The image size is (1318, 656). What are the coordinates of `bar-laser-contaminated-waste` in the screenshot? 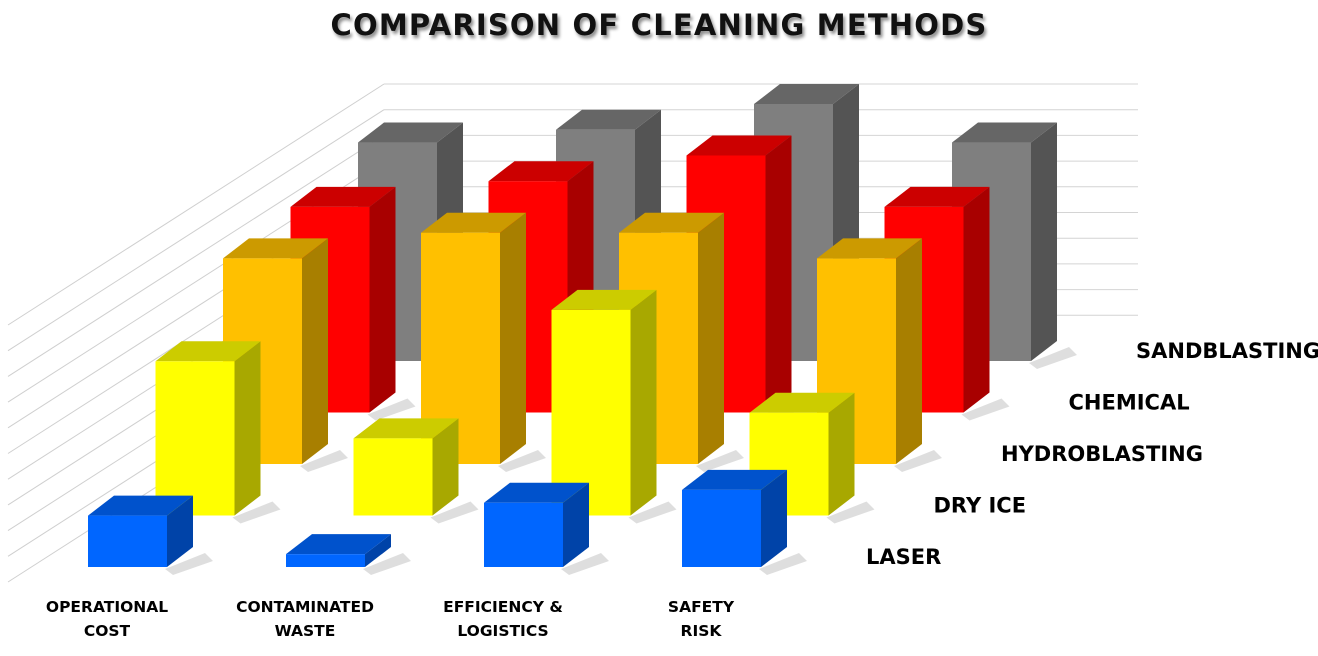 It's located at (348, 554).